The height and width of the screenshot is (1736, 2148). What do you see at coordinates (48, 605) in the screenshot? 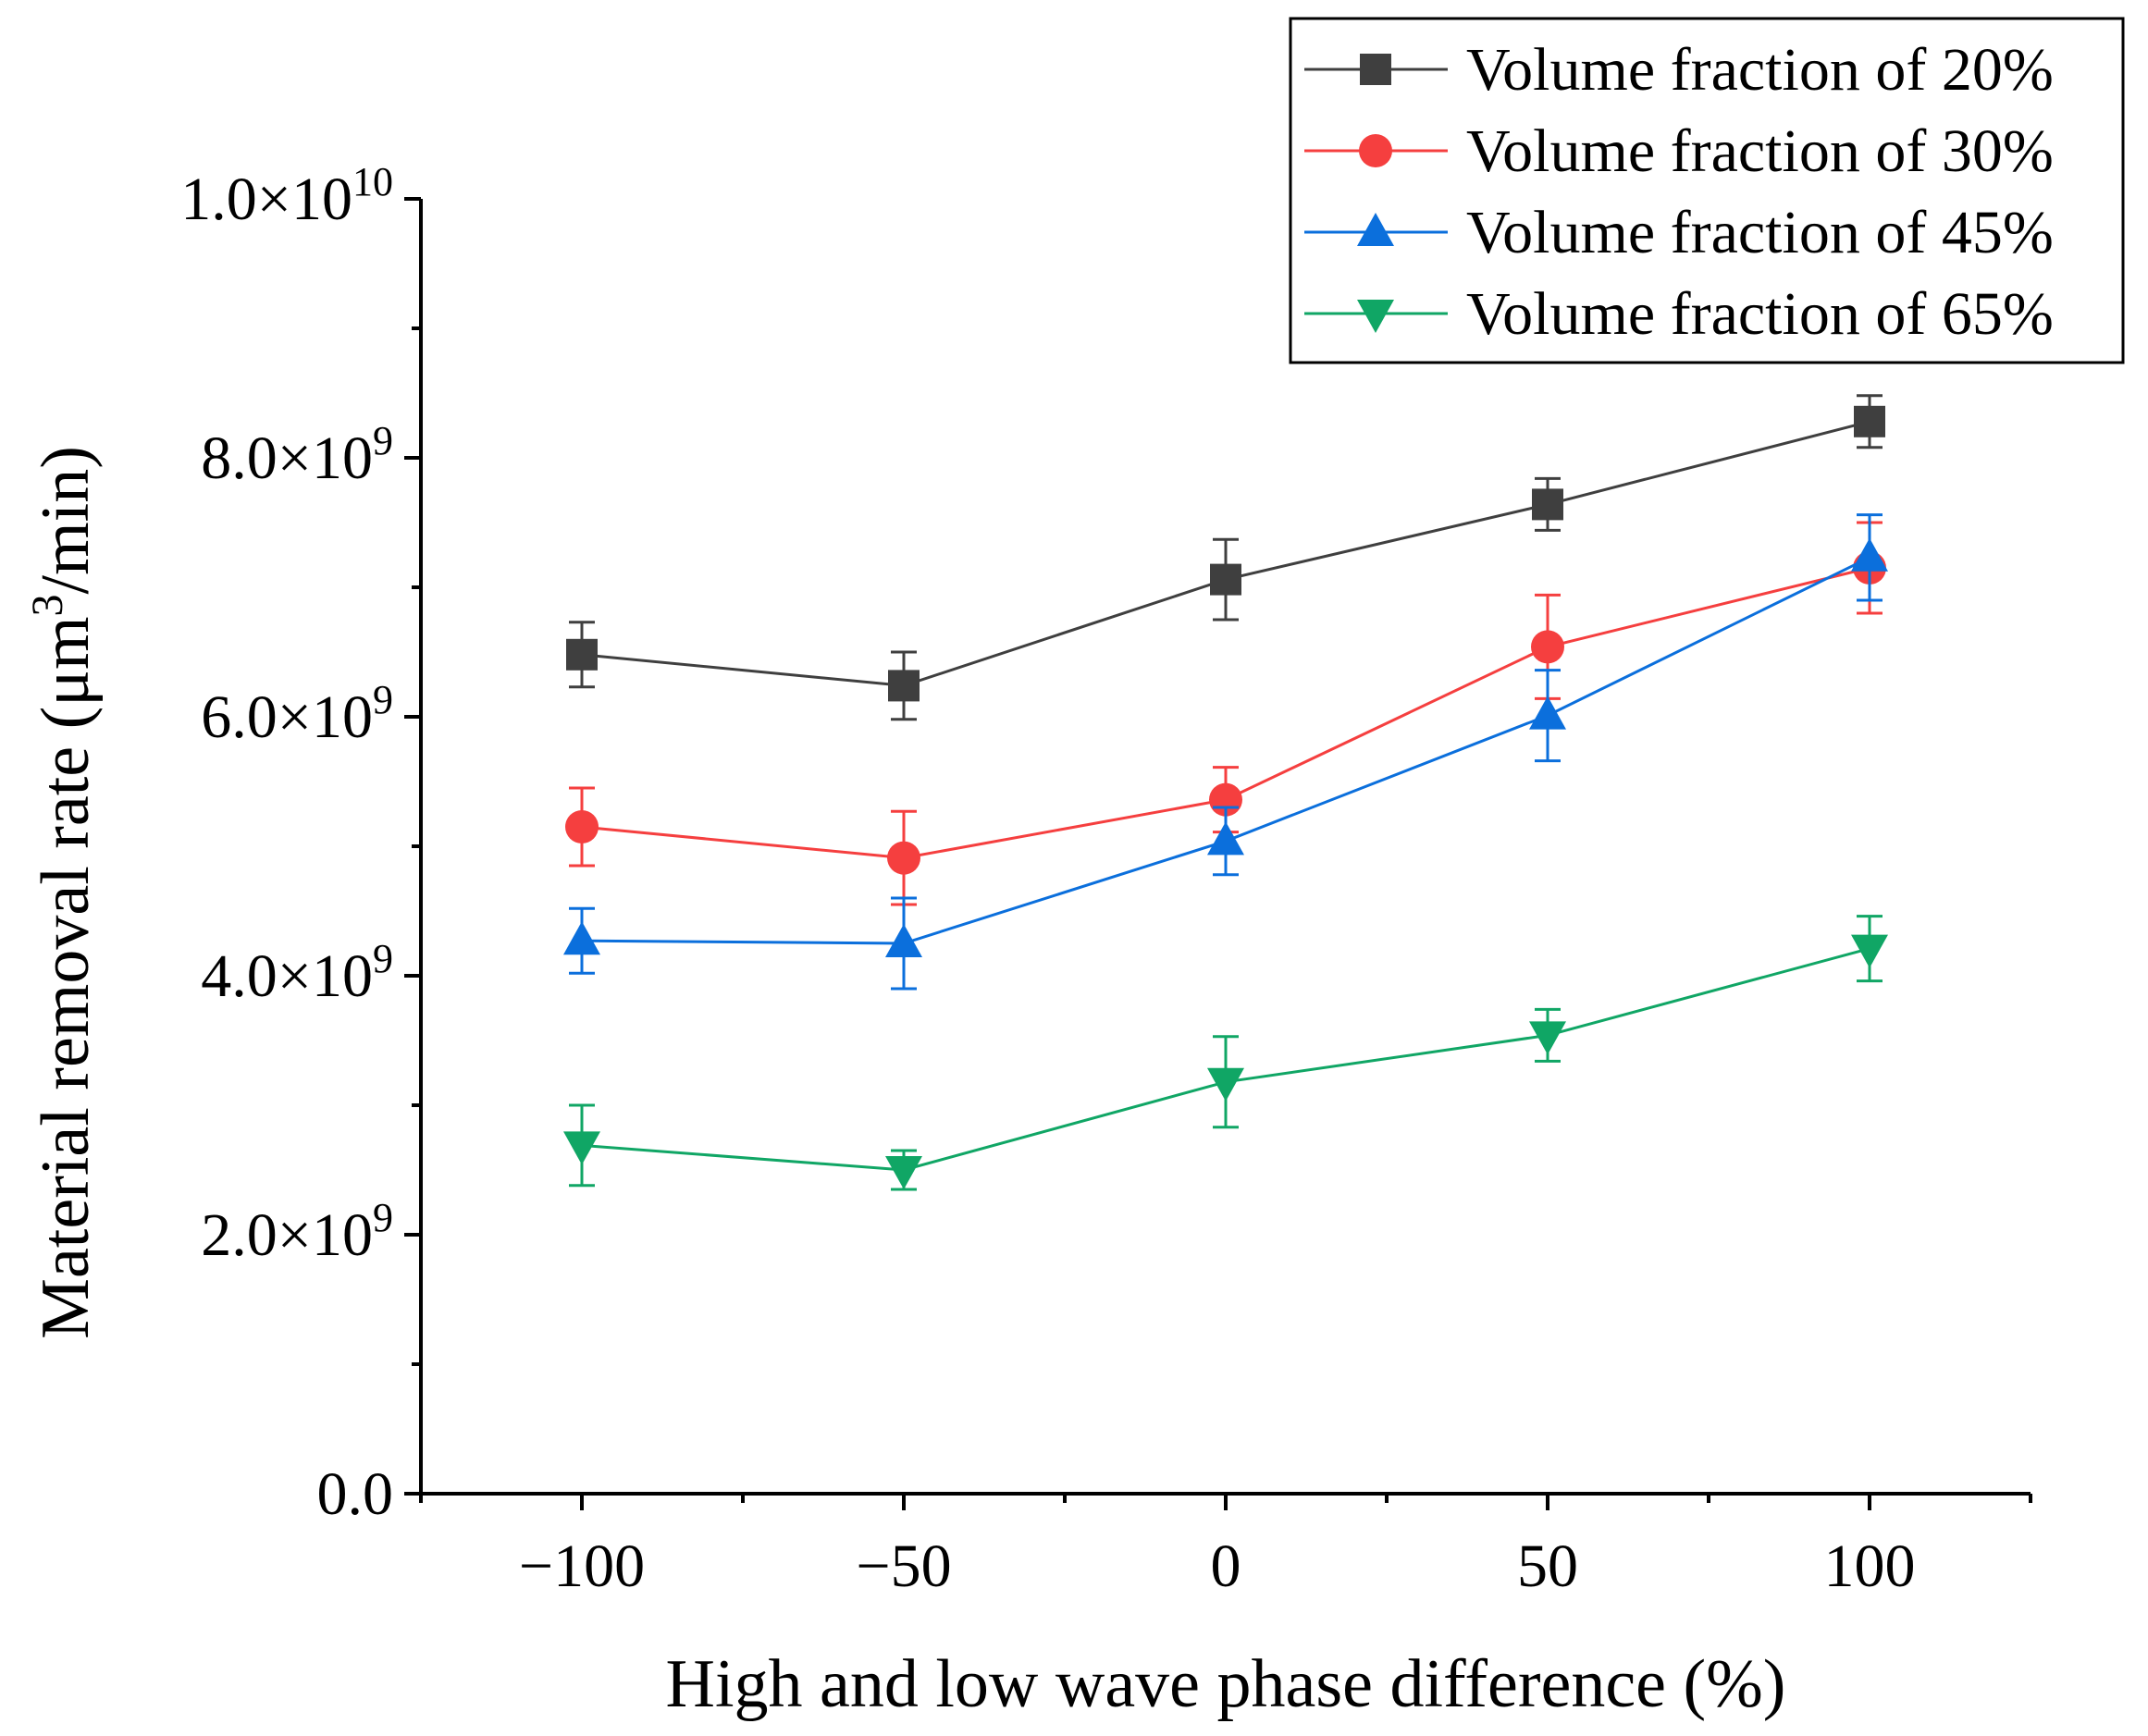
I see `y-axis-title-superscript: 3` at bounding box center [48, 605].